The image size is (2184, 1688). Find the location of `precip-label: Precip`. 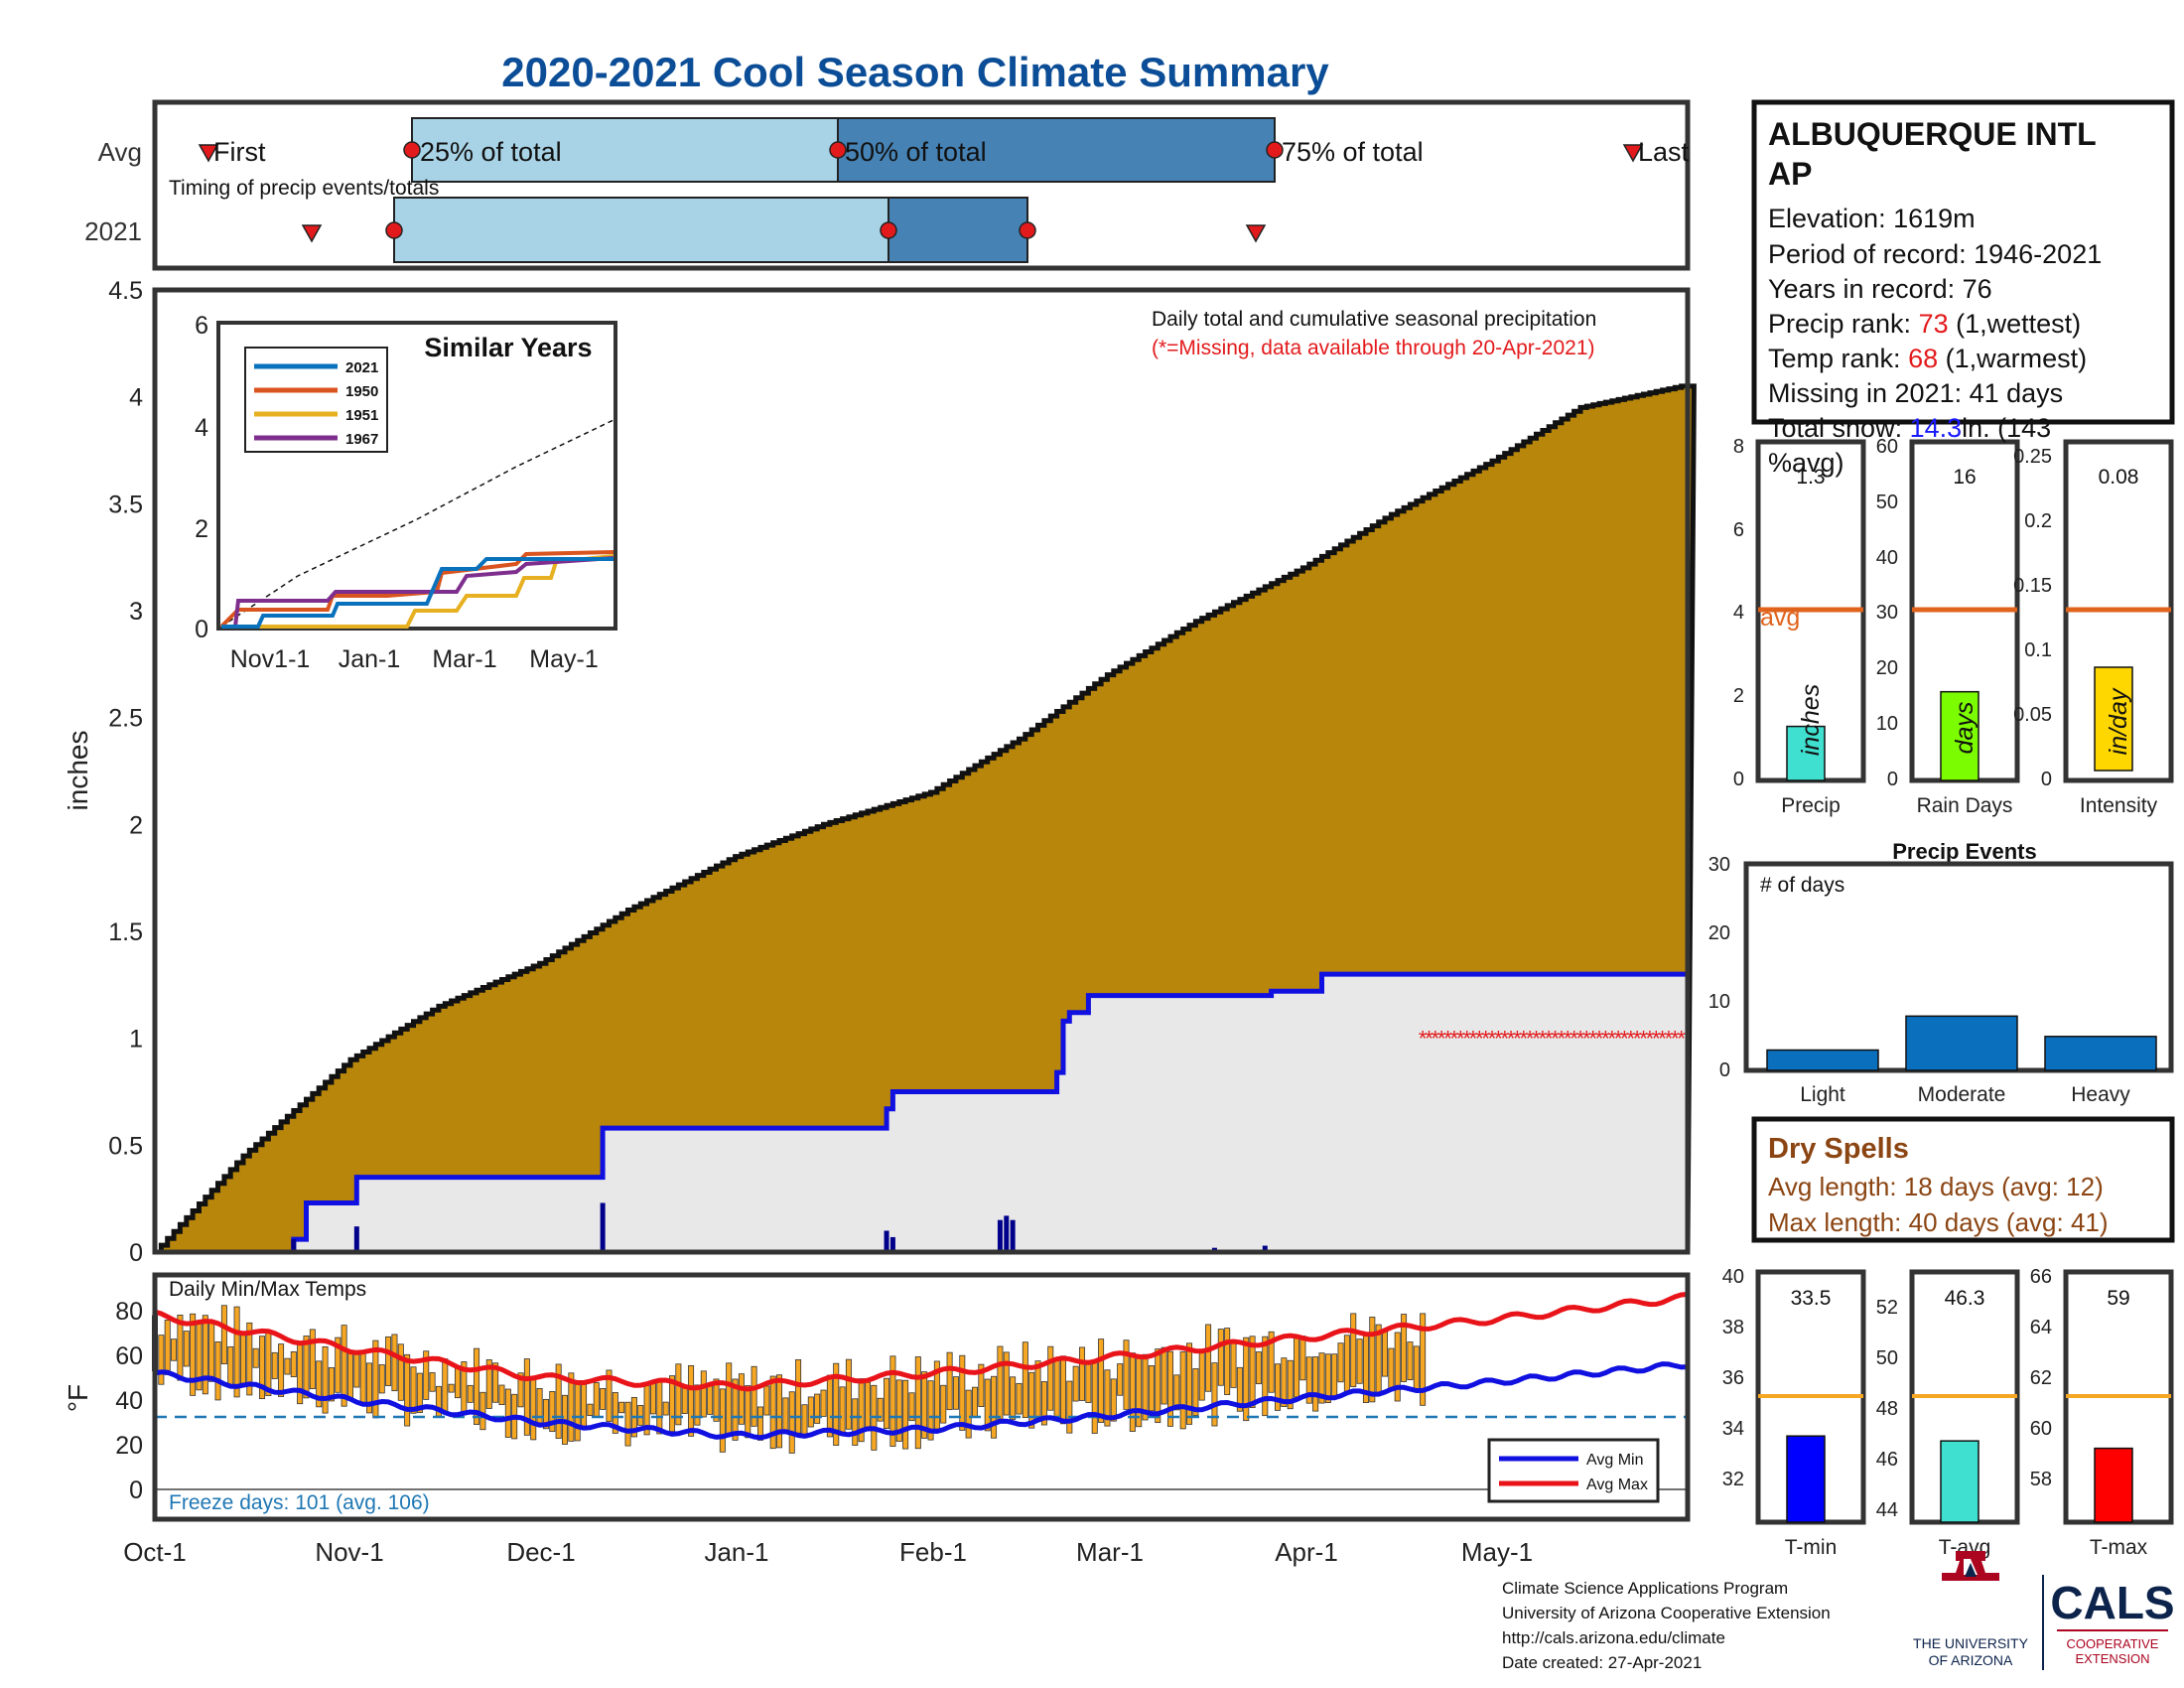

precip-label: Precip is located at coordinates (1811, 805).